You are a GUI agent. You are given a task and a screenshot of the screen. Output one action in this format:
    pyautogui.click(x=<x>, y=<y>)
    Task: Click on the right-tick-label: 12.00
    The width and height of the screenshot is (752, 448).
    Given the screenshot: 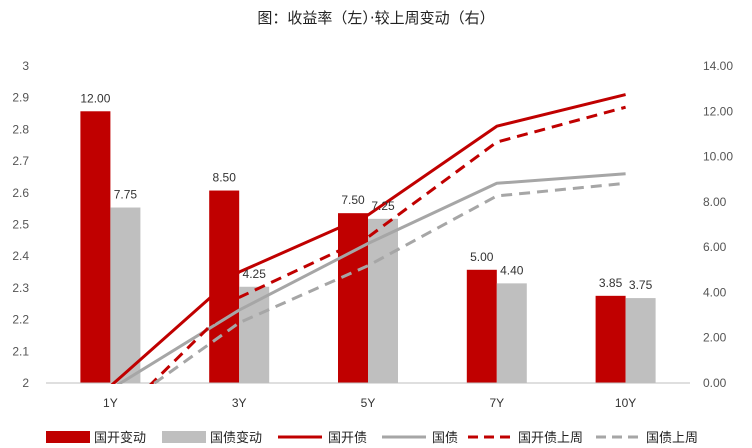 What is the action you would take?
    pyautogui.click(x=718, y=111)
    